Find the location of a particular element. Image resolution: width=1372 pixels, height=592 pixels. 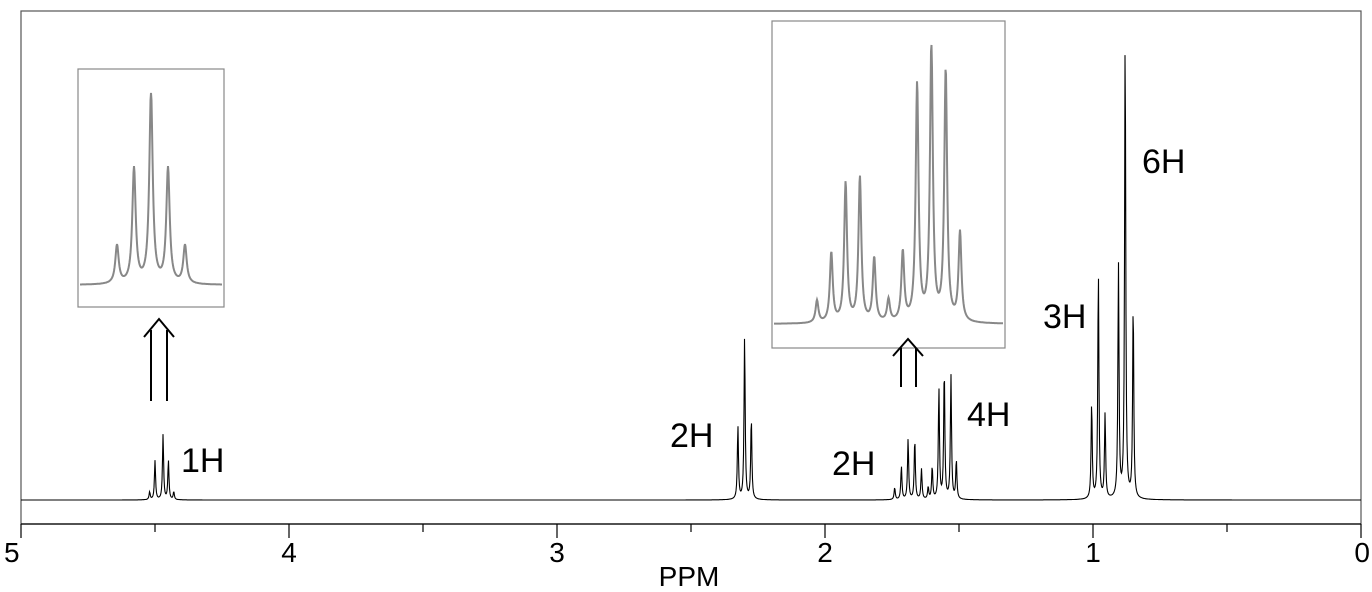

x-axis-title: PPM is located at coordinates (689, 576).